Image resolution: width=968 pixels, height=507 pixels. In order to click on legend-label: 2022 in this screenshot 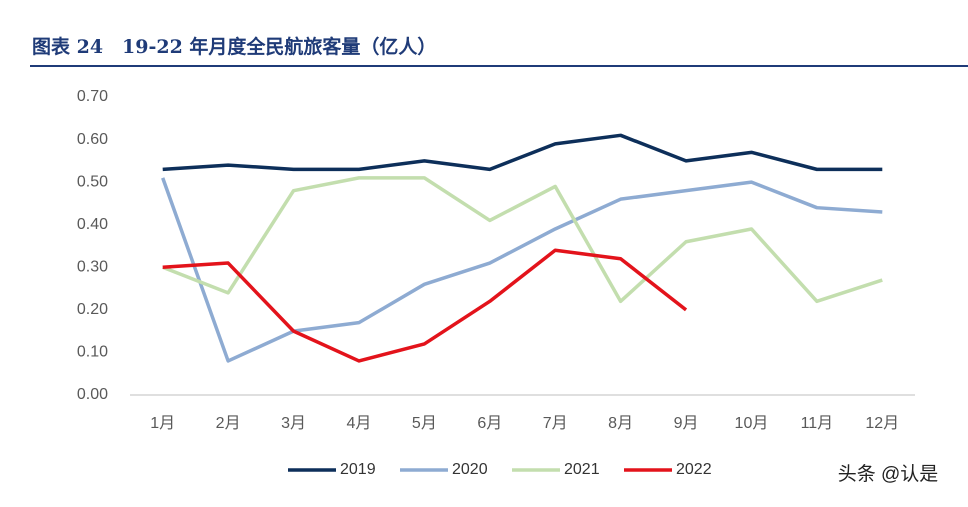, I will do `click(694, 469)`.